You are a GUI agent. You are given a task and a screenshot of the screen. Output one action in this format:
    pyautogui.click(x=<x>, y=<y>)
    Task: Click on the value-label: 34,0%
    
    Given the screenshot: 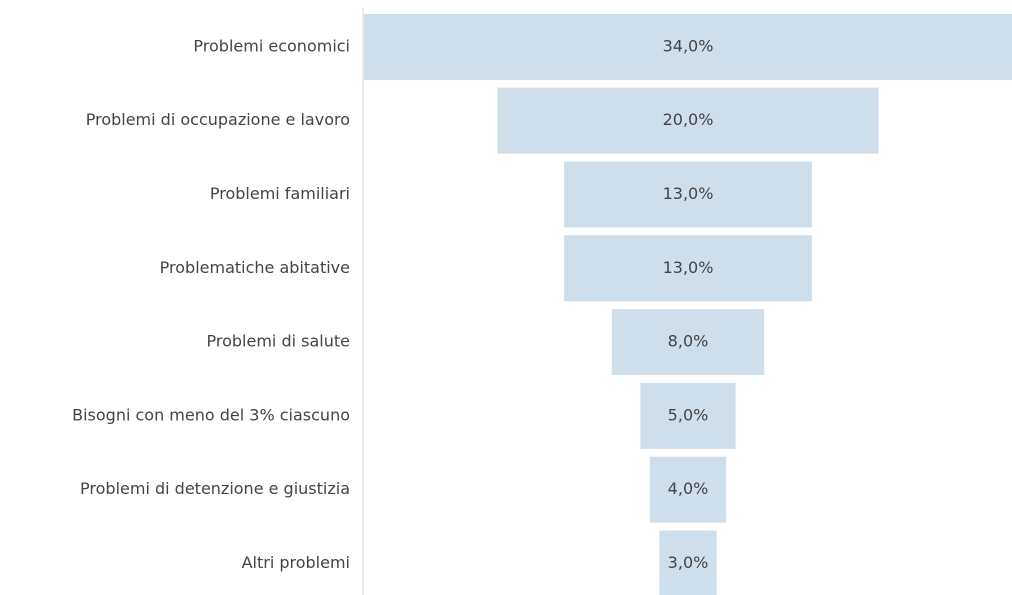 What is the action you would take?
    pyautogui.click(x=688, y=45)
    